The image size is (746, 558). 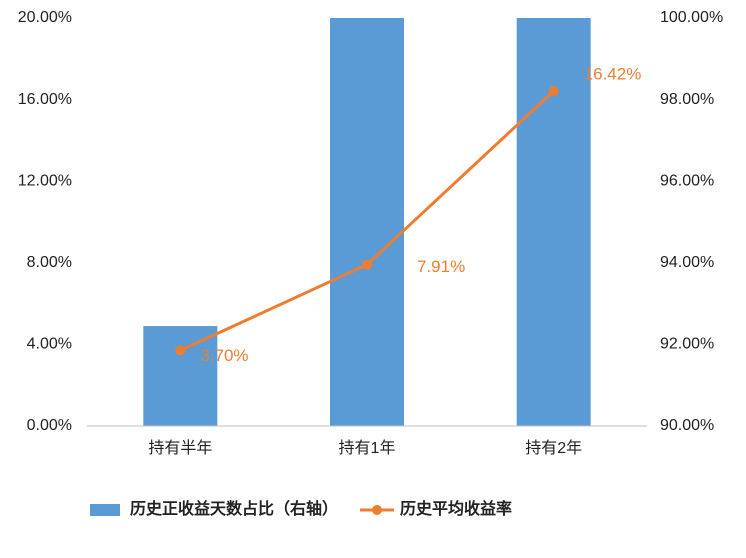 I want to click on y2-tick-label: 100.00%, so click(x=691, y=17).